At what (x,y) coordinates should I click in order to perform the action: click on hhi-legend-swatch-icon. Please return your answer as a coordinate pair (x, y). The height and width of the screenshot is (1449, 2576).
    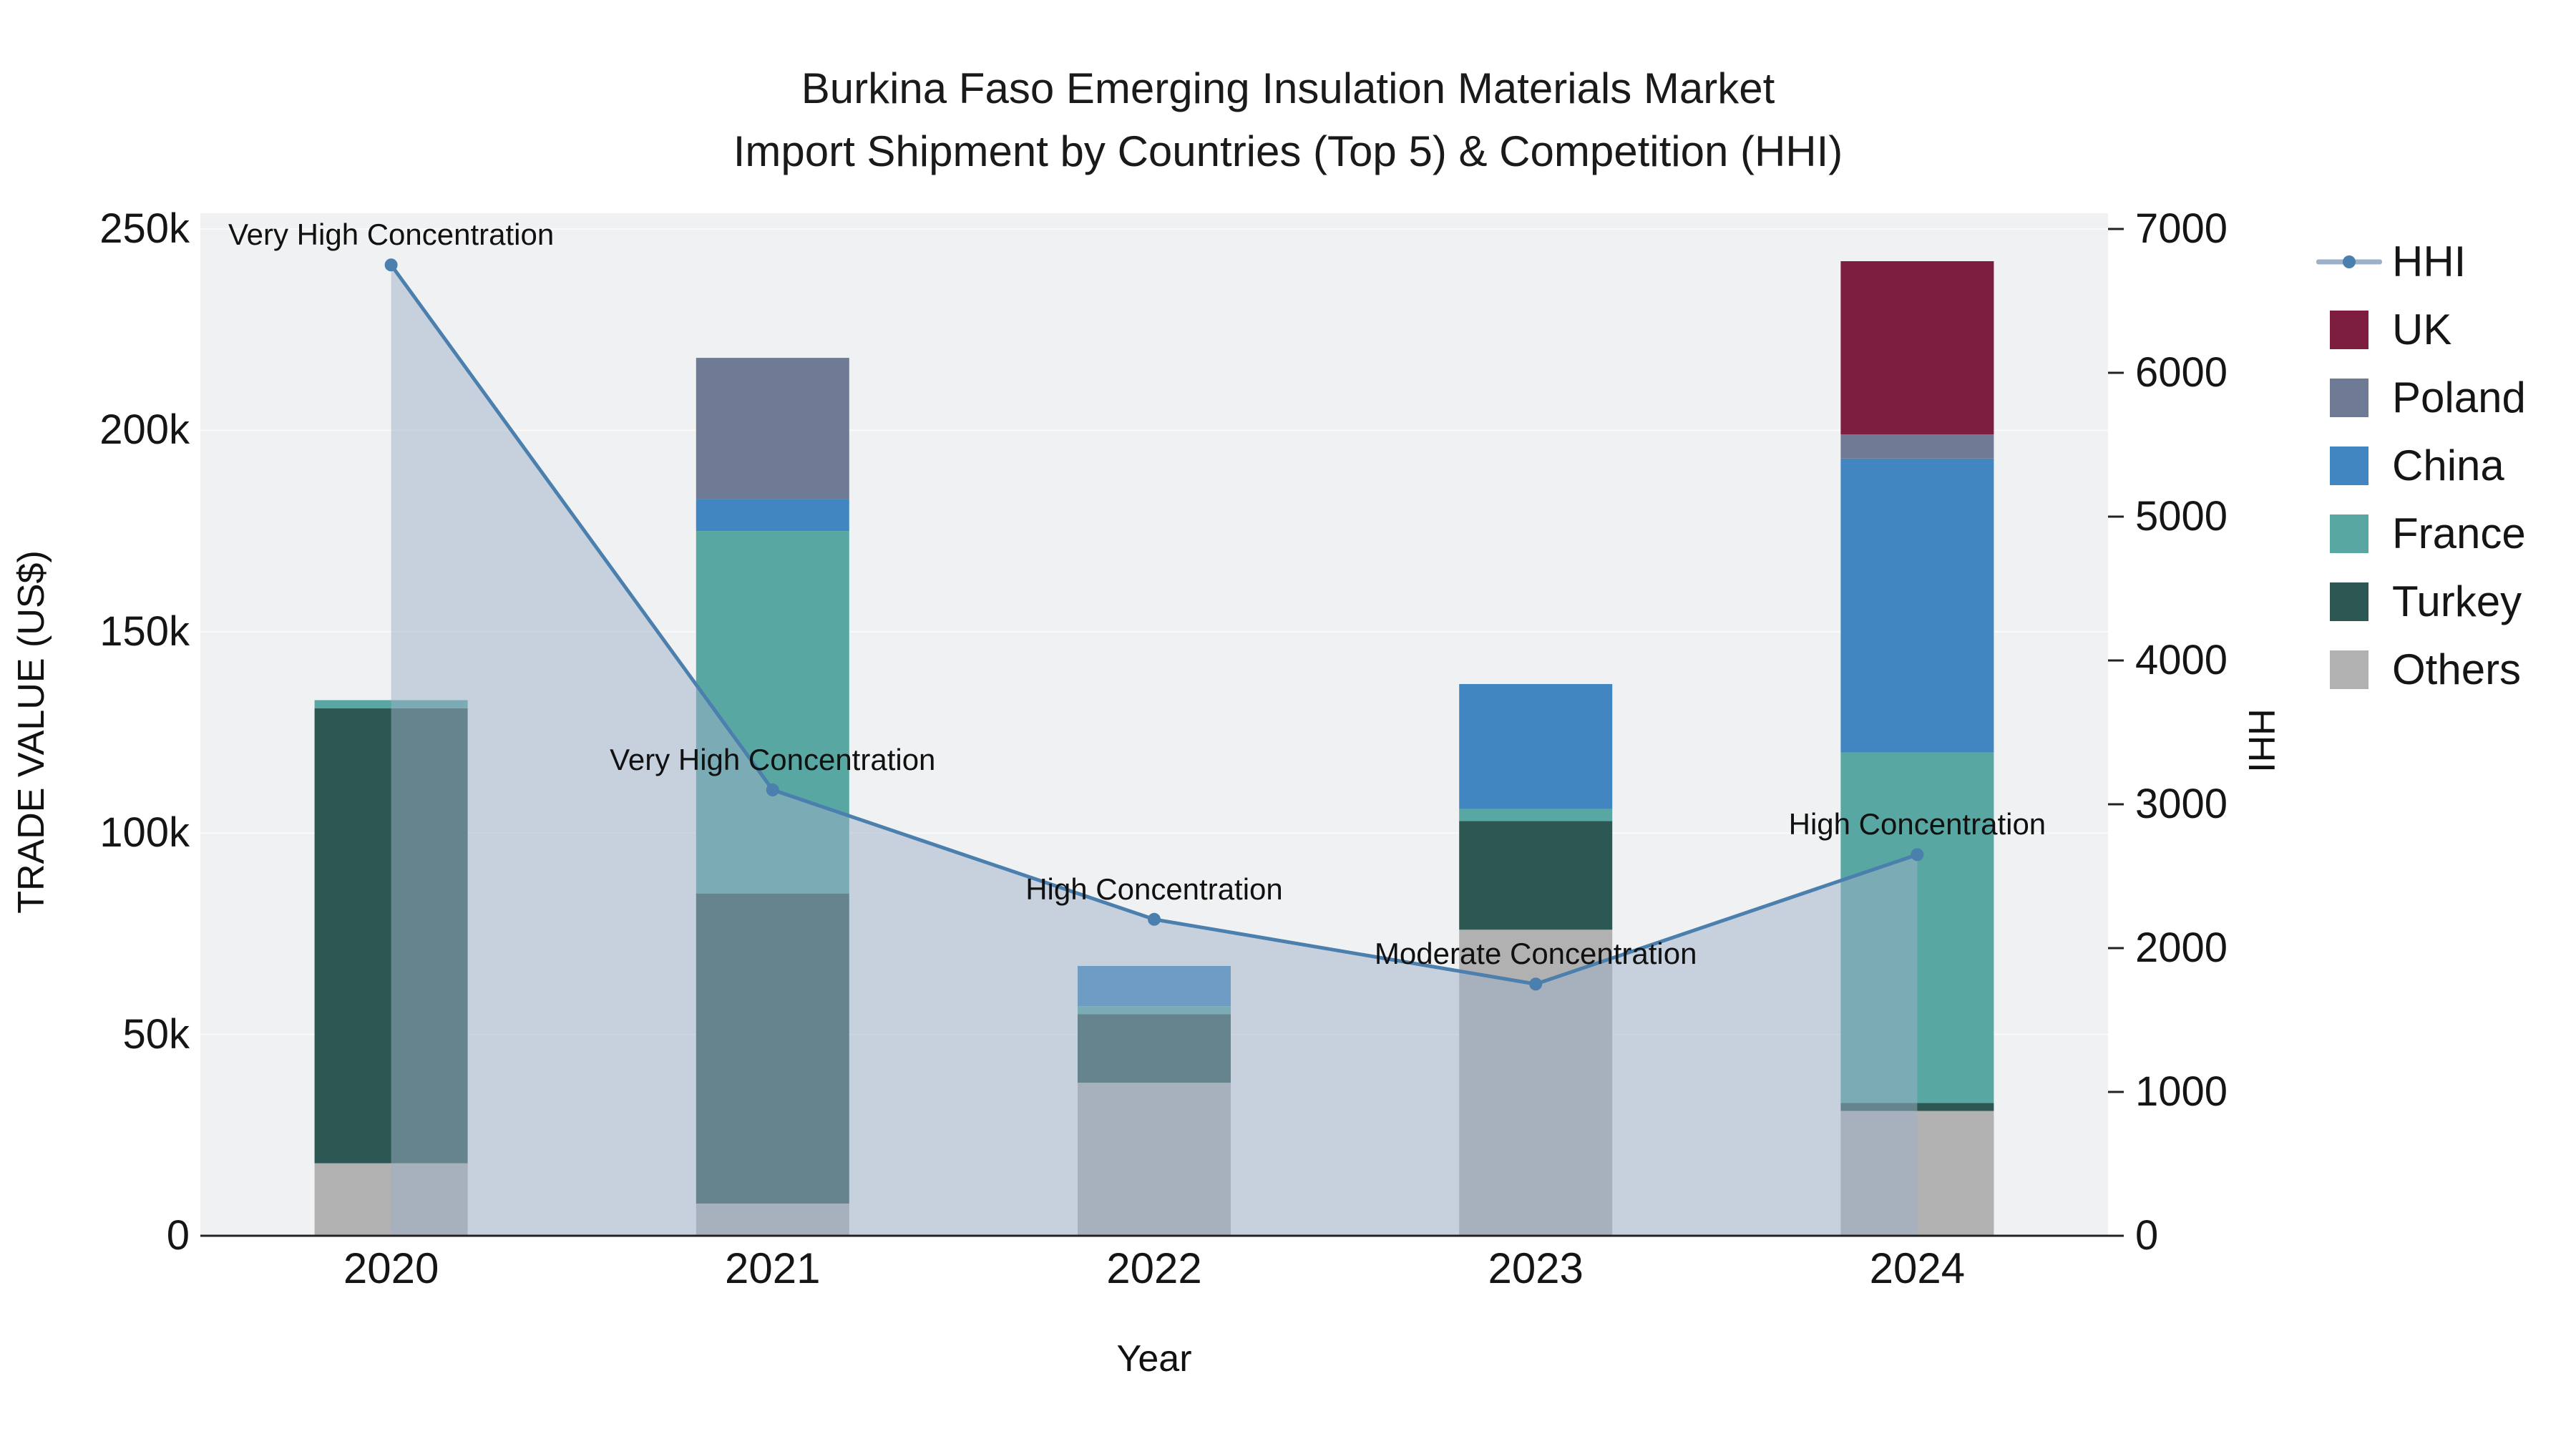
    Looking at the image, I should click on (2349, 262).